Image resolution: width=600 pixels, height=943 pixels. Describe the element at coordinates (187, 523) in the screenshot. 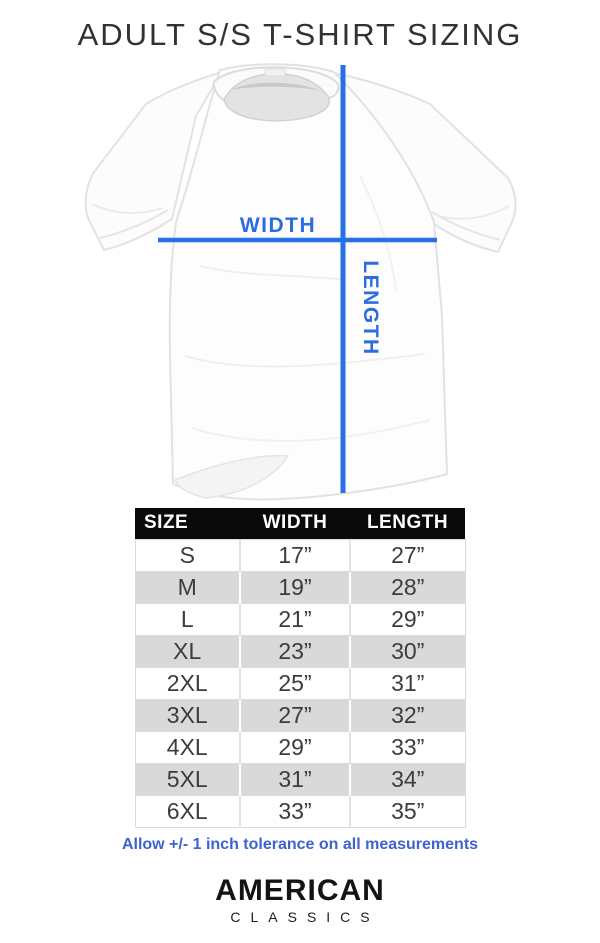

I see `size-column-header: SIZE` at that location.